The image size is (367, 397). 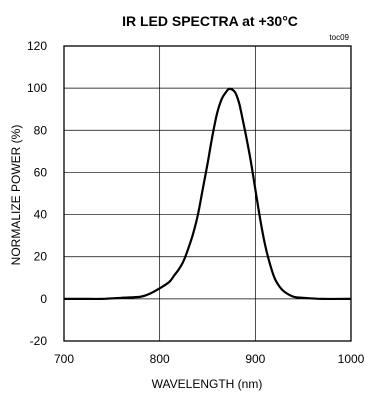 I want to click on y-tick-label-0: 0, so click(x=43, y=299).